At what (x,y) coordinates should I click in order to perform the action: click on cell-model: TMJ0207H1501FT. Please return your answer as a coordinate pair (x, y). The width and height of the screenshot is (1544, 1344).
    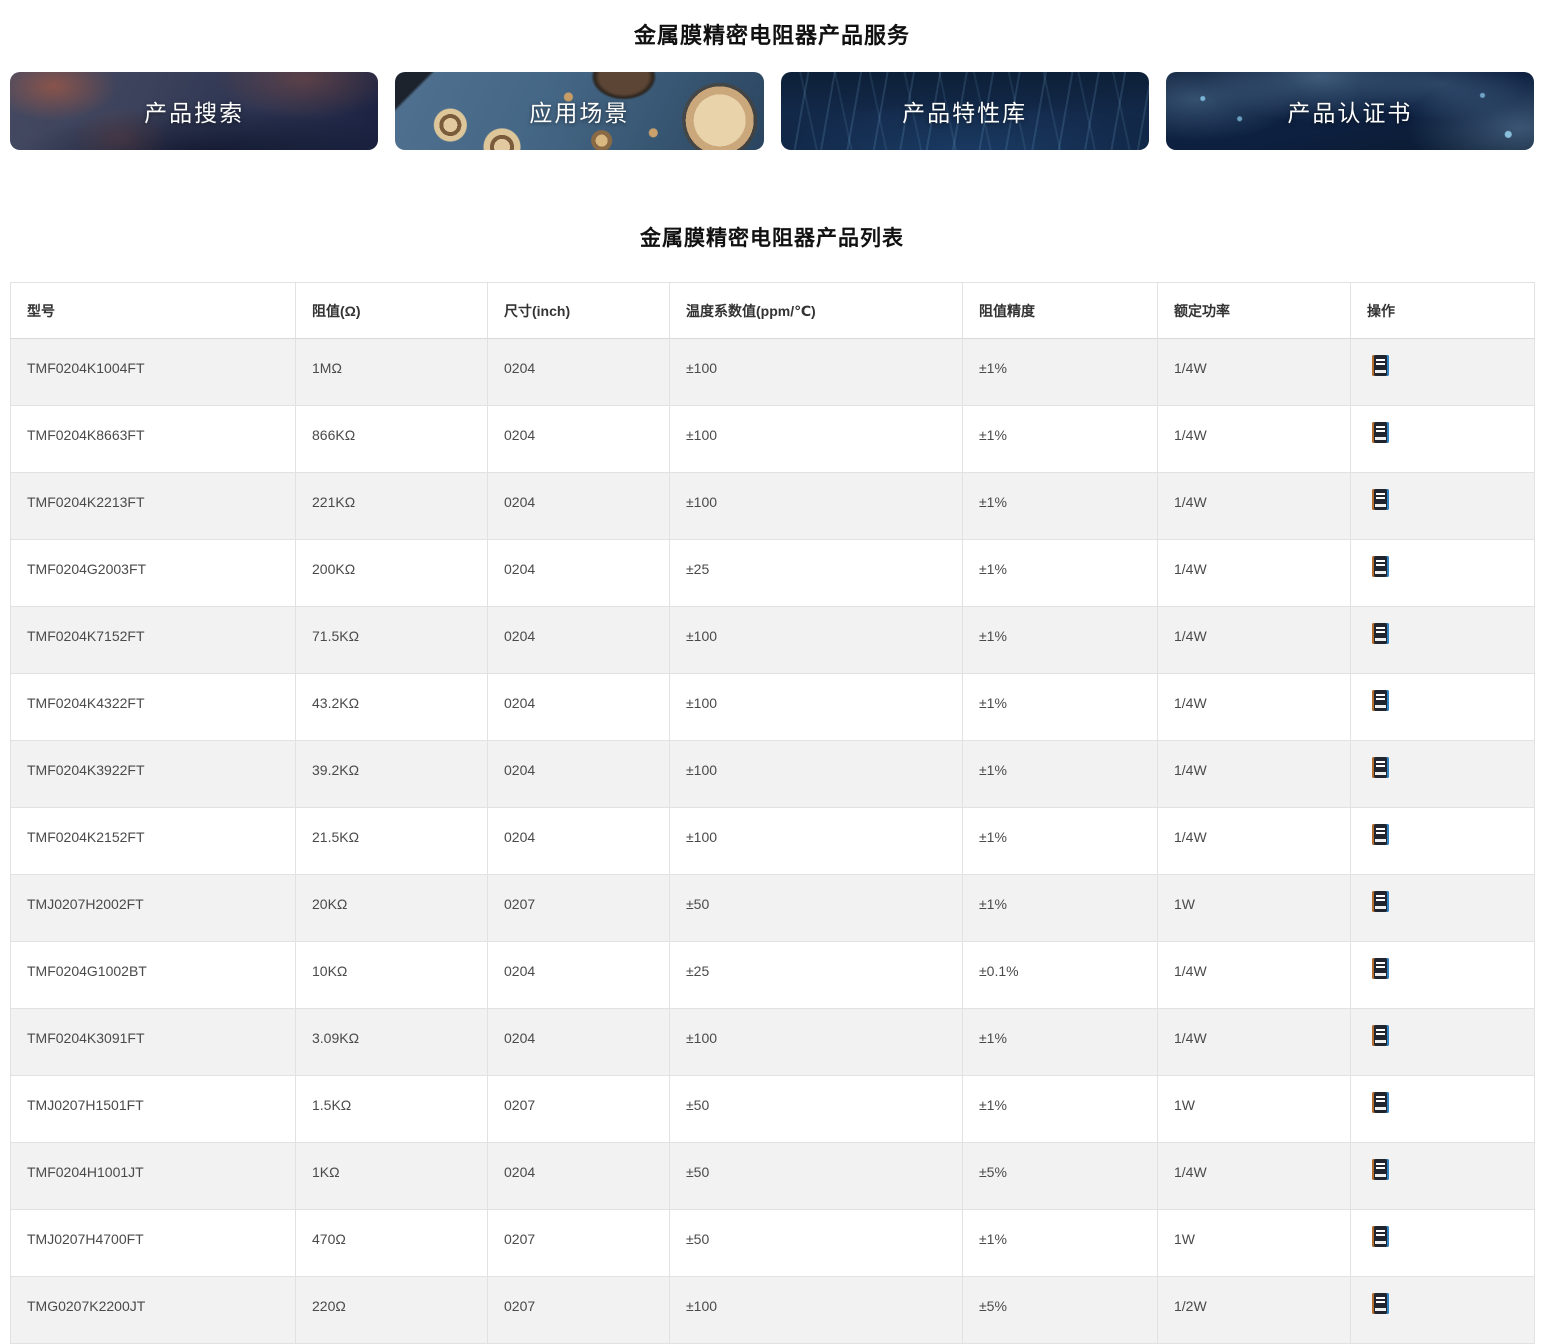
    Looking at the image, I should click on (153, 1109).